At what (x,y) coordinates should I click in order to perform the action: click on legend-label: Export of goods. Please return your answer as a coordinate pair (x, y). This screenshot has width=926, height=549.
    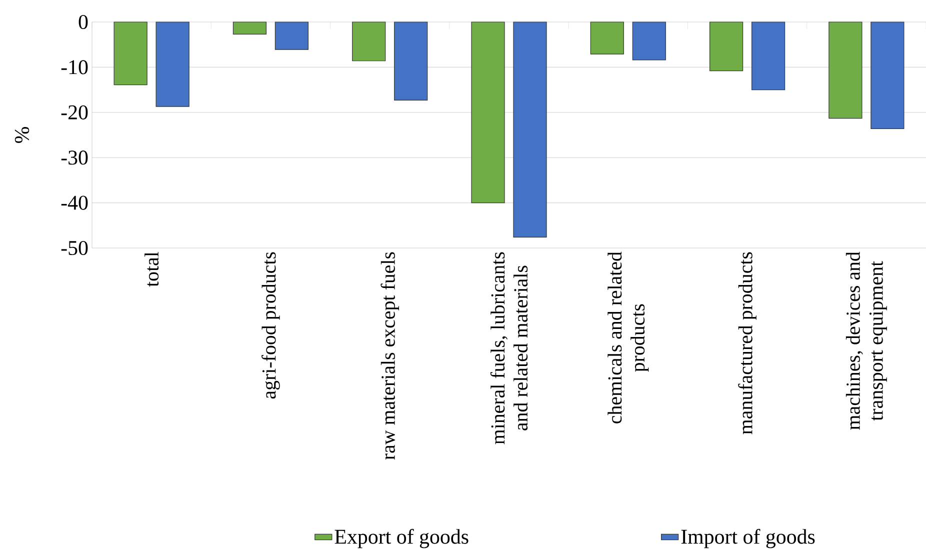
    Looking at the image, I should click on (401, 538).